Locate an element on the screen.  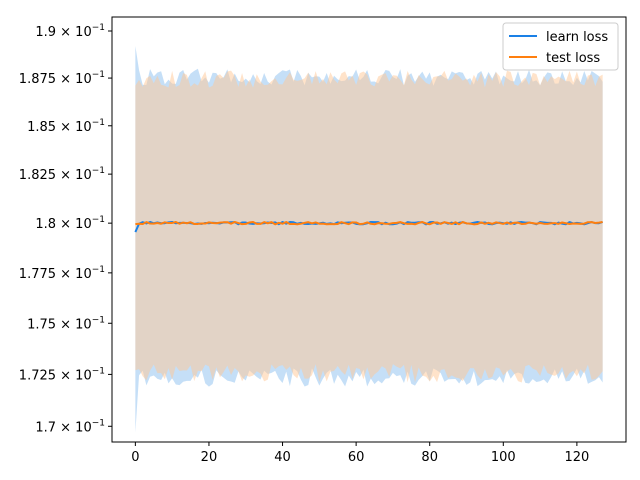
y-tick-label: 1.875 × 10⁻¹ is located at coordinates (62, 78).